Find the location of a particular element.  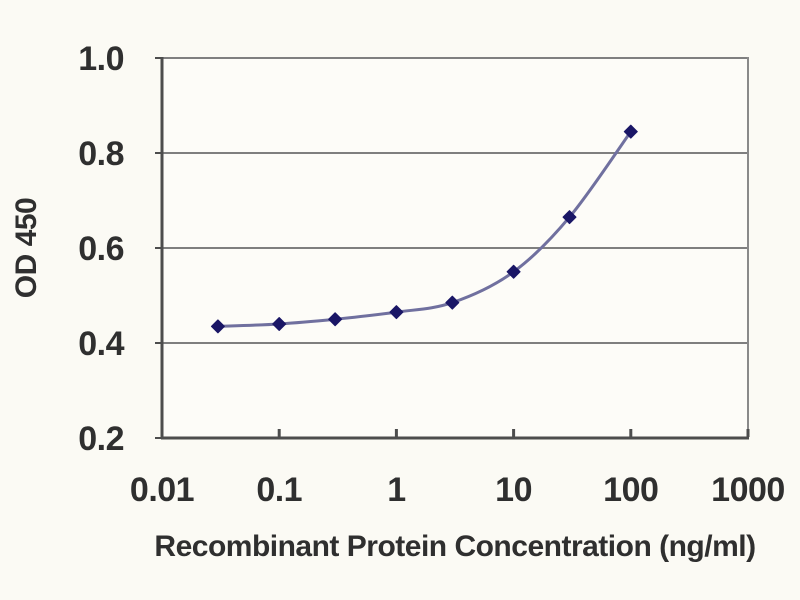

data-point-marker-0.03 is located at coordinates (217, 326).